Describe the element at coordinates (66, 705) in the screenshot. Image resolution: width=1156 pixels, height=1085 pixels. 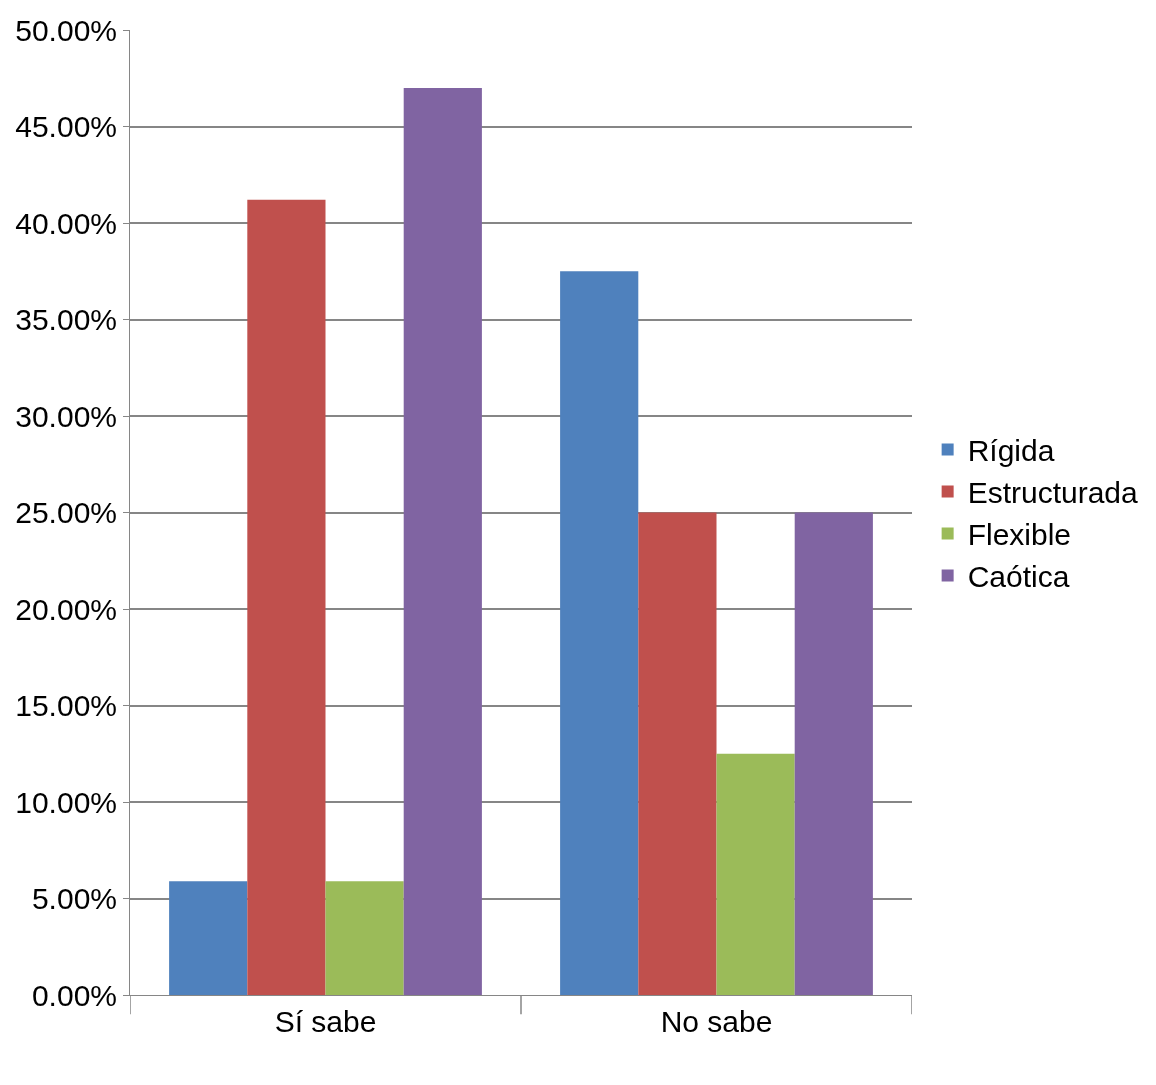
I see `y-tick-label: 15.00%` at that location.